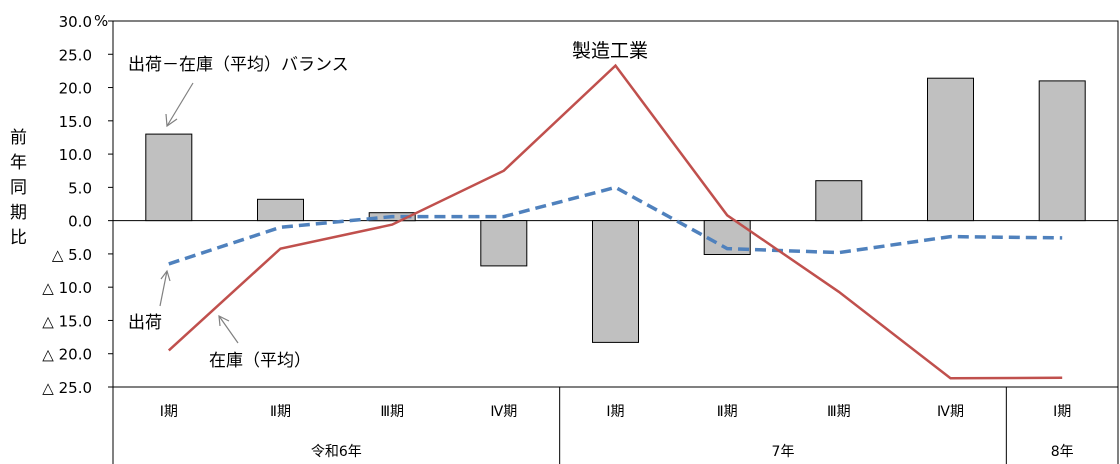 This screenshot has height=464, width=1120. What do you see at coordinates (75, 55) in the screenshot?
I see `y-tick-label-2: 25.0` at bounding box center [75, 55].